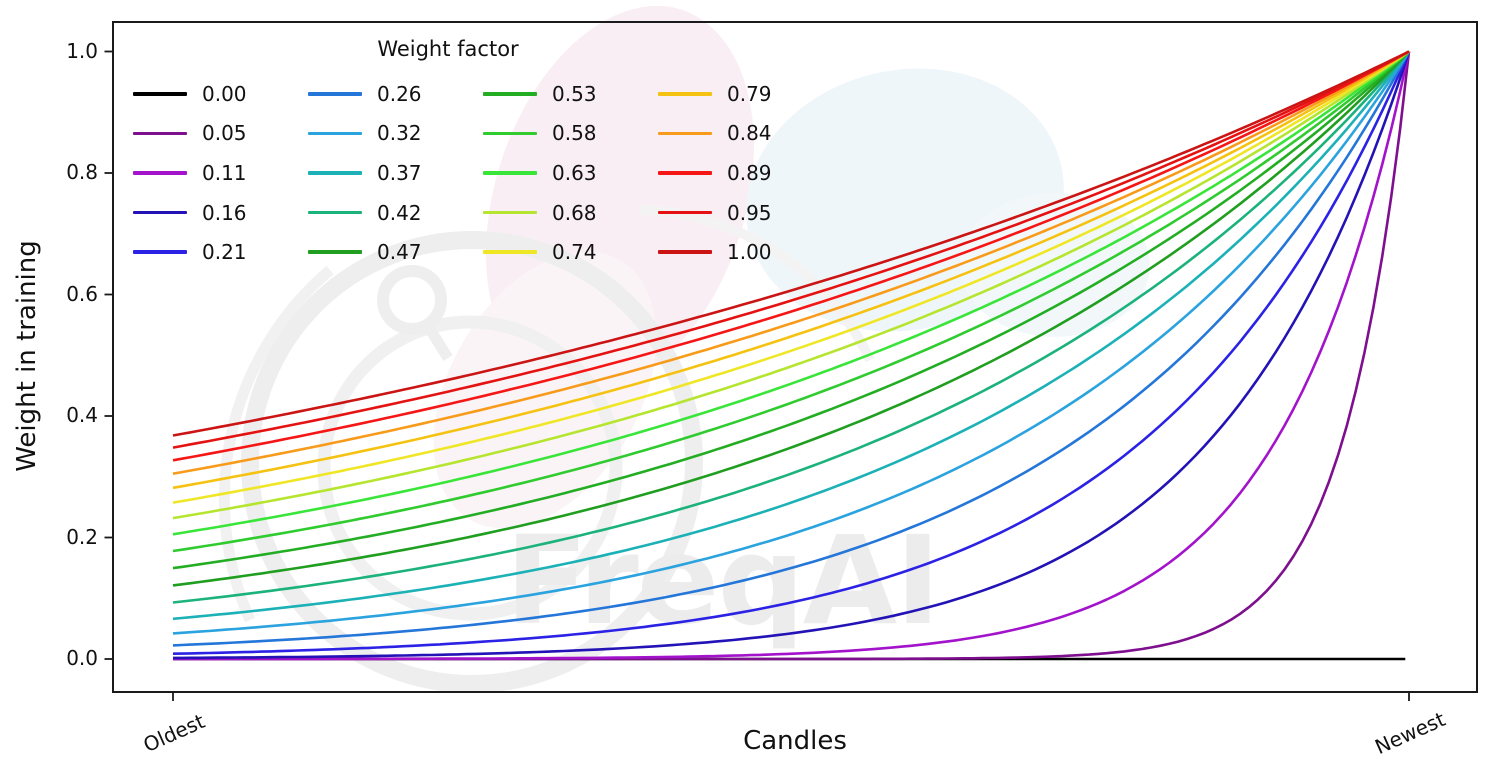  I want to click on y-tick-label: 1.0, so click(82, 50).